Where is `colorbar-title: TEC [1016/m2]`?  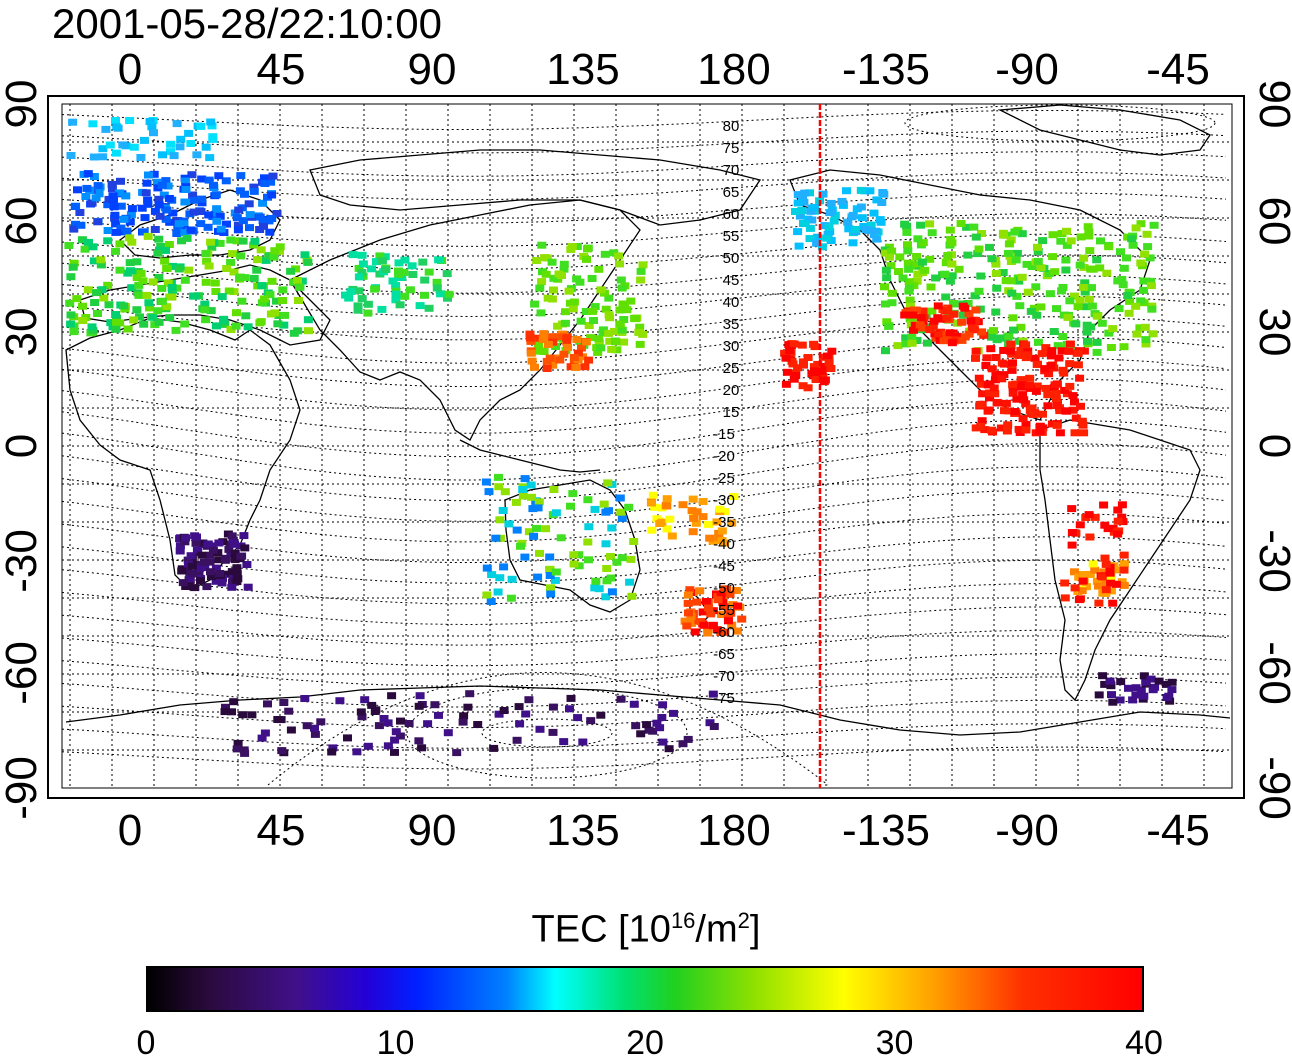
colorbar-title: TEC [1016/m2] is located at coordinates (646, 929).